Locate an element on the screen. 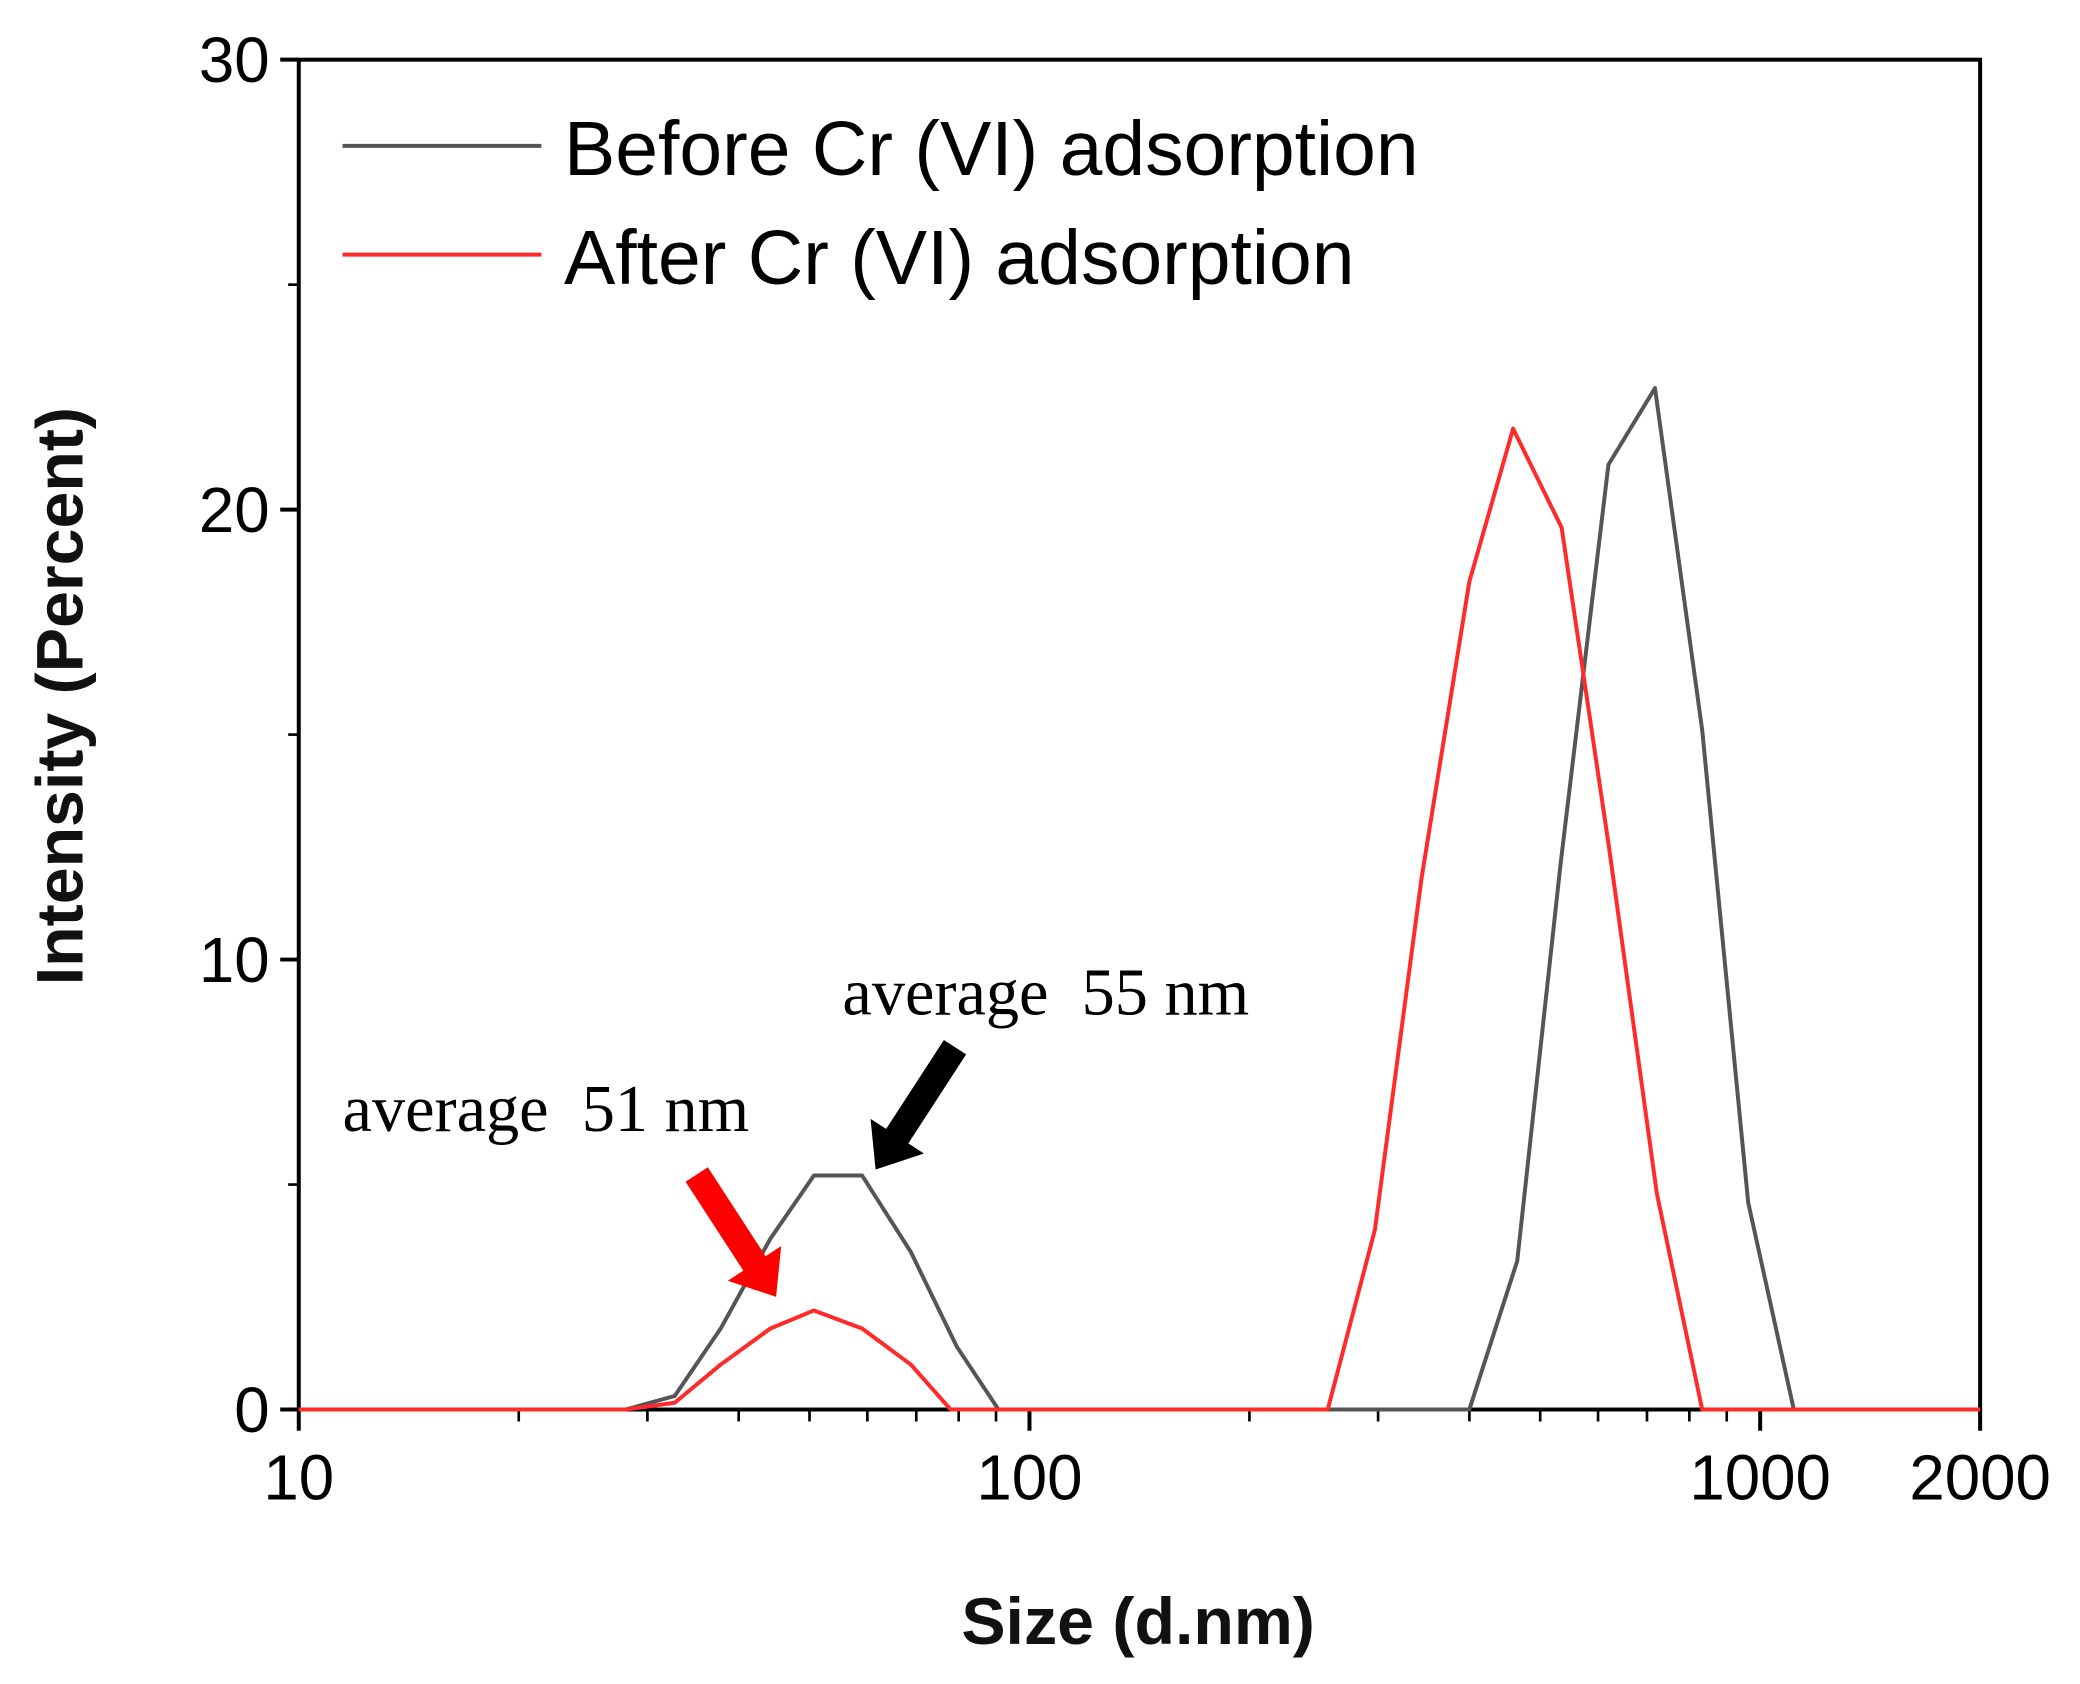 Image resolution: width=2080 pixels, height=1684 pixels. y-tick-label: 20 is located at coordinates (234, 510).